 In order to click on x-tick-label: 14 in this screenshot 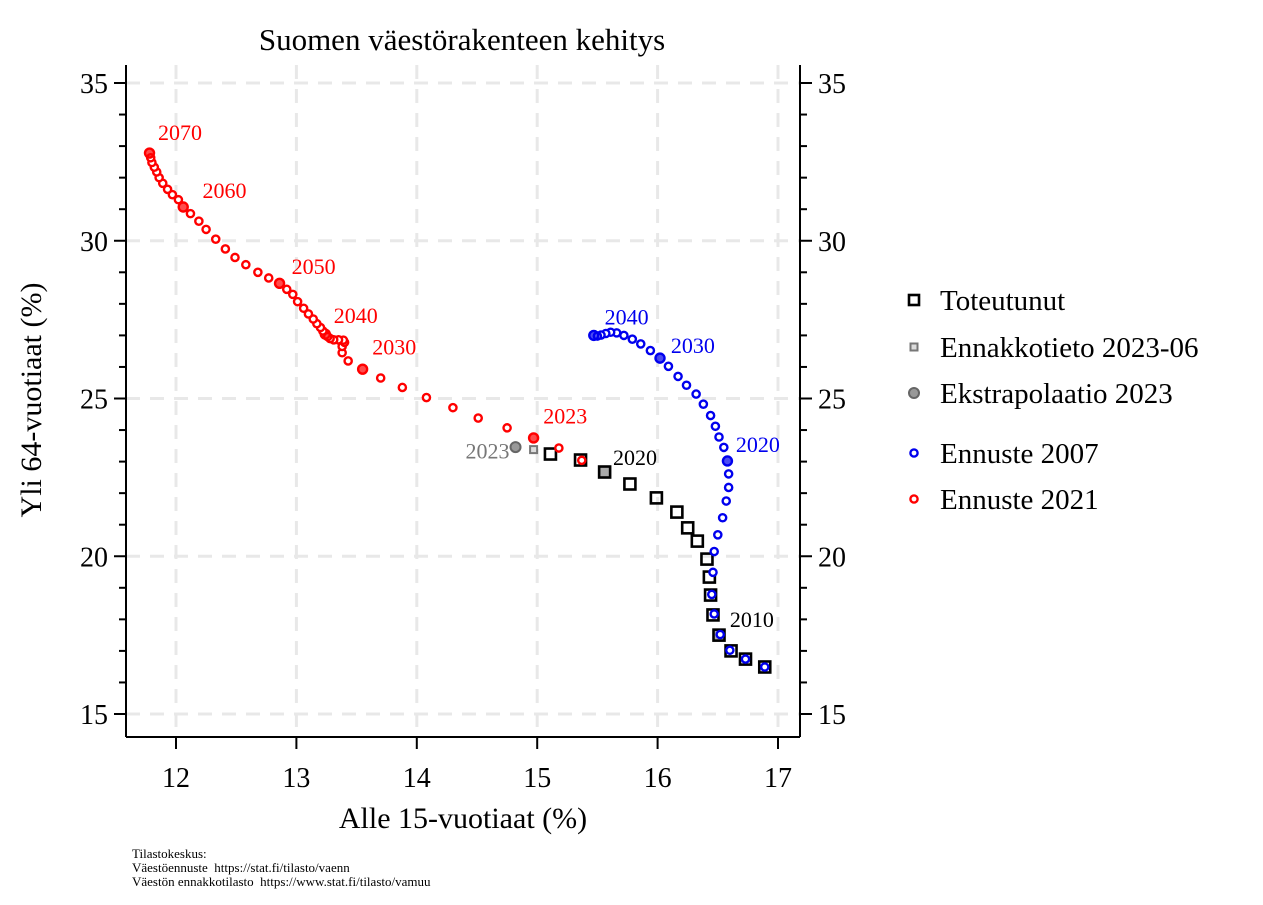, I will do `click(417, 778)`.